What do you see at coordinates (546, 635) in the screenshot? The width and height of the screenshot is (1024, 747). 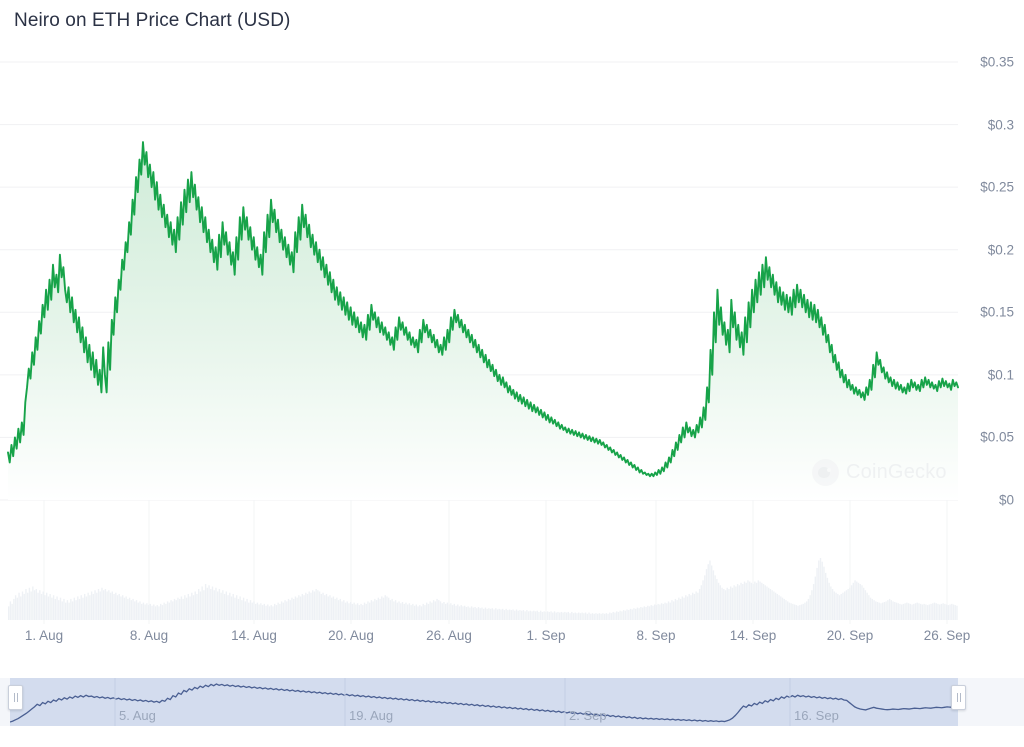 I see `x-axis-tick: 1. Sep` at bounding box center [546, 635].